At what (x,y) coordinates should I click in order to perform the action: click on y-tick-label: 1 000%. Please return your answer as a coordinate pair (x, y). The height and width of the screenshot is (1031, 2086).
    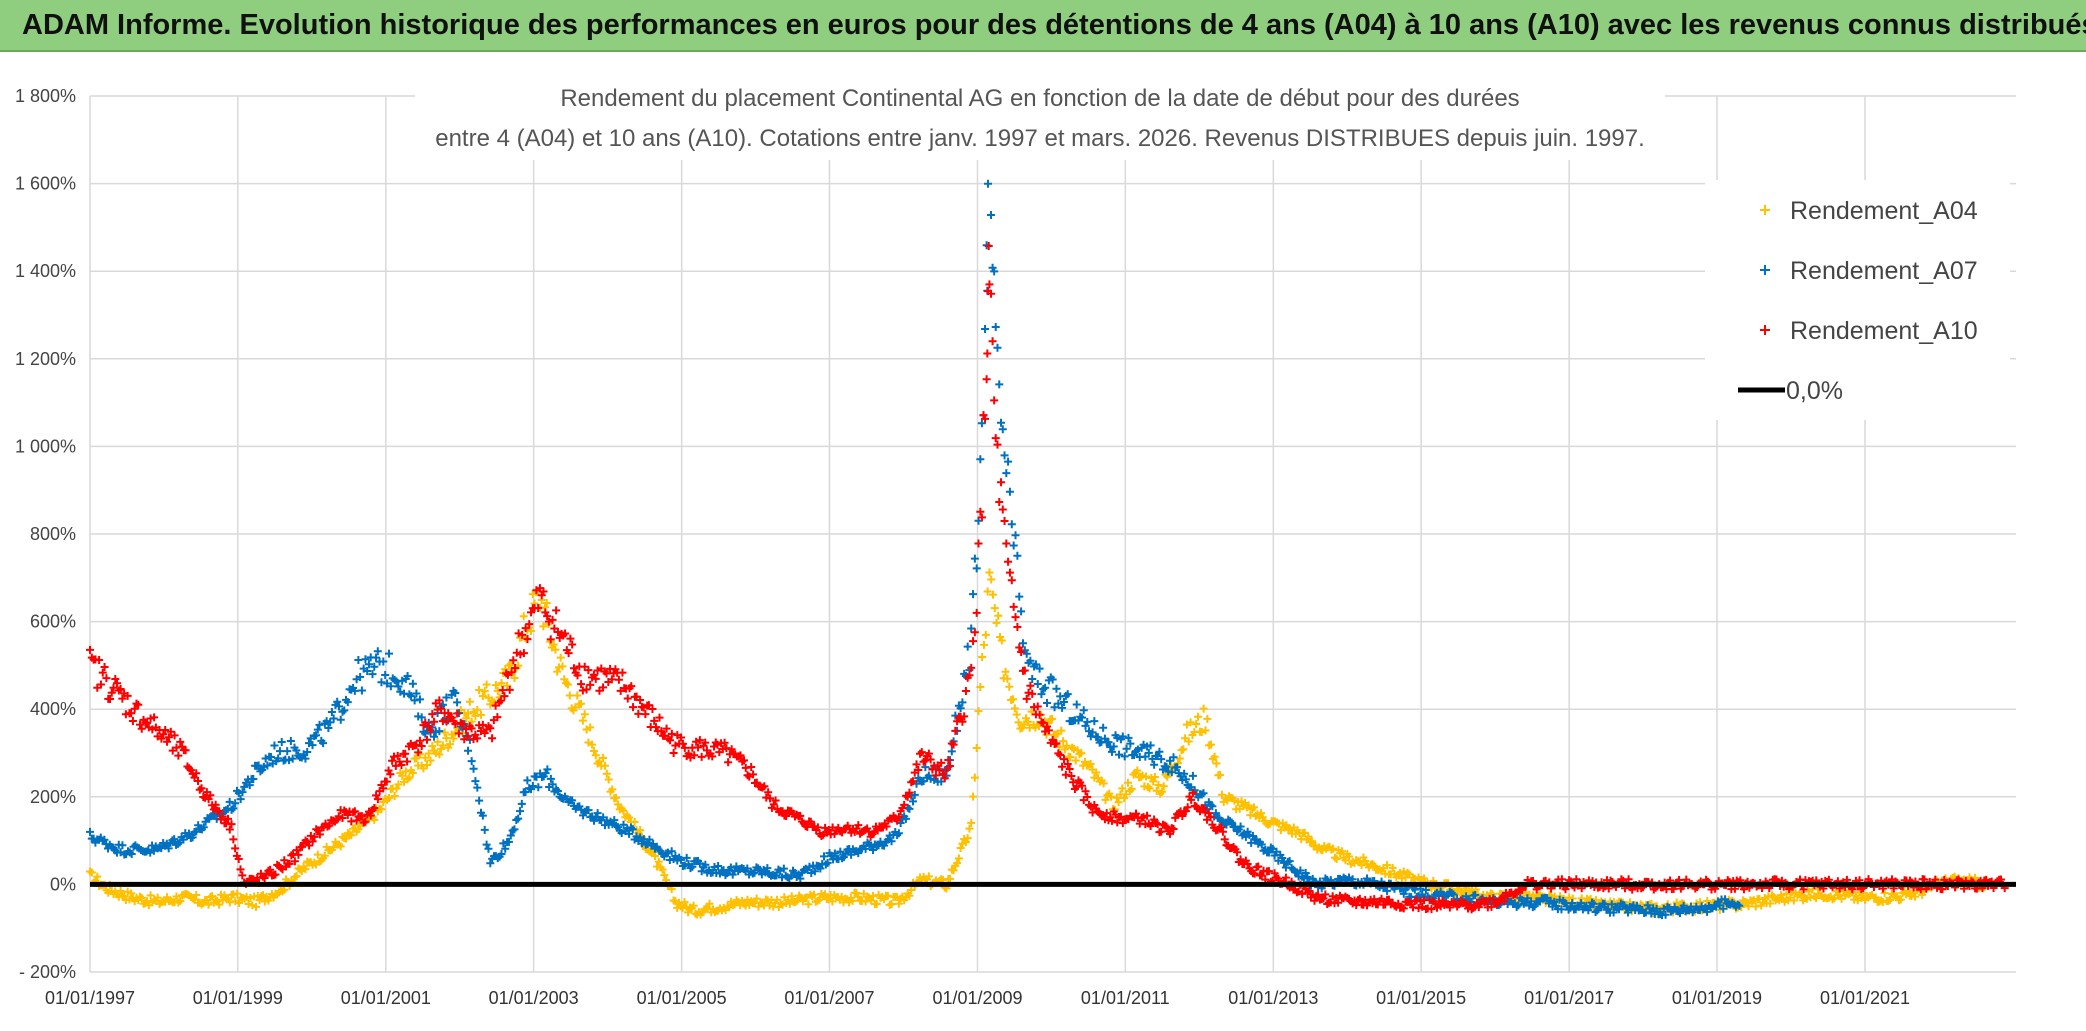
    Looking at the image, I should click on (45, 446).